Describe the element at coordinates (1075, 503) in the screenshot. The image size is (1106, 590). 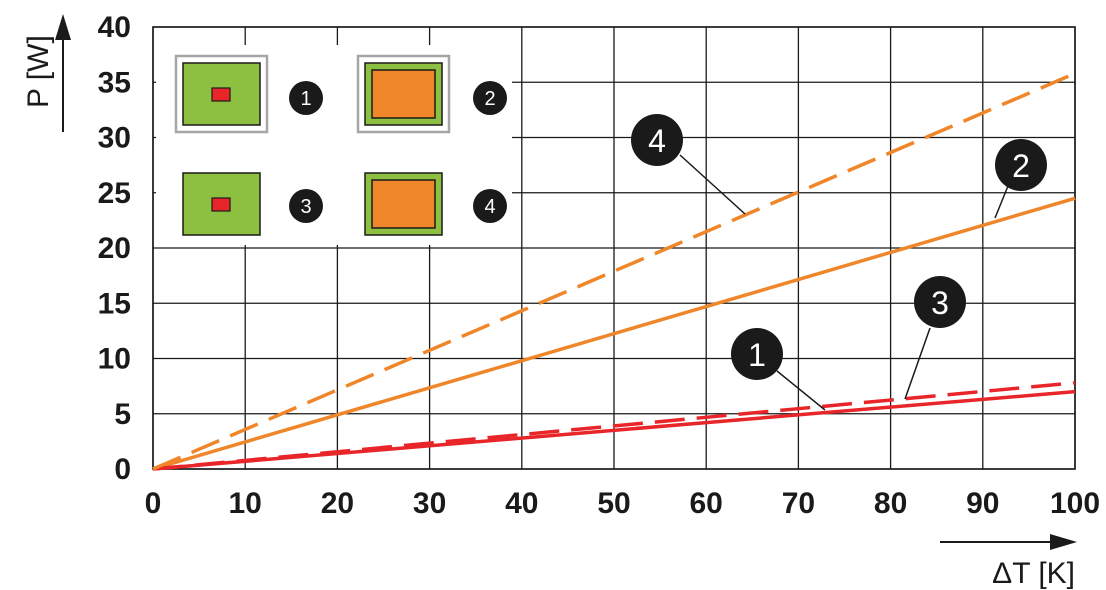
I see `x-tick-label: 100` at that location.